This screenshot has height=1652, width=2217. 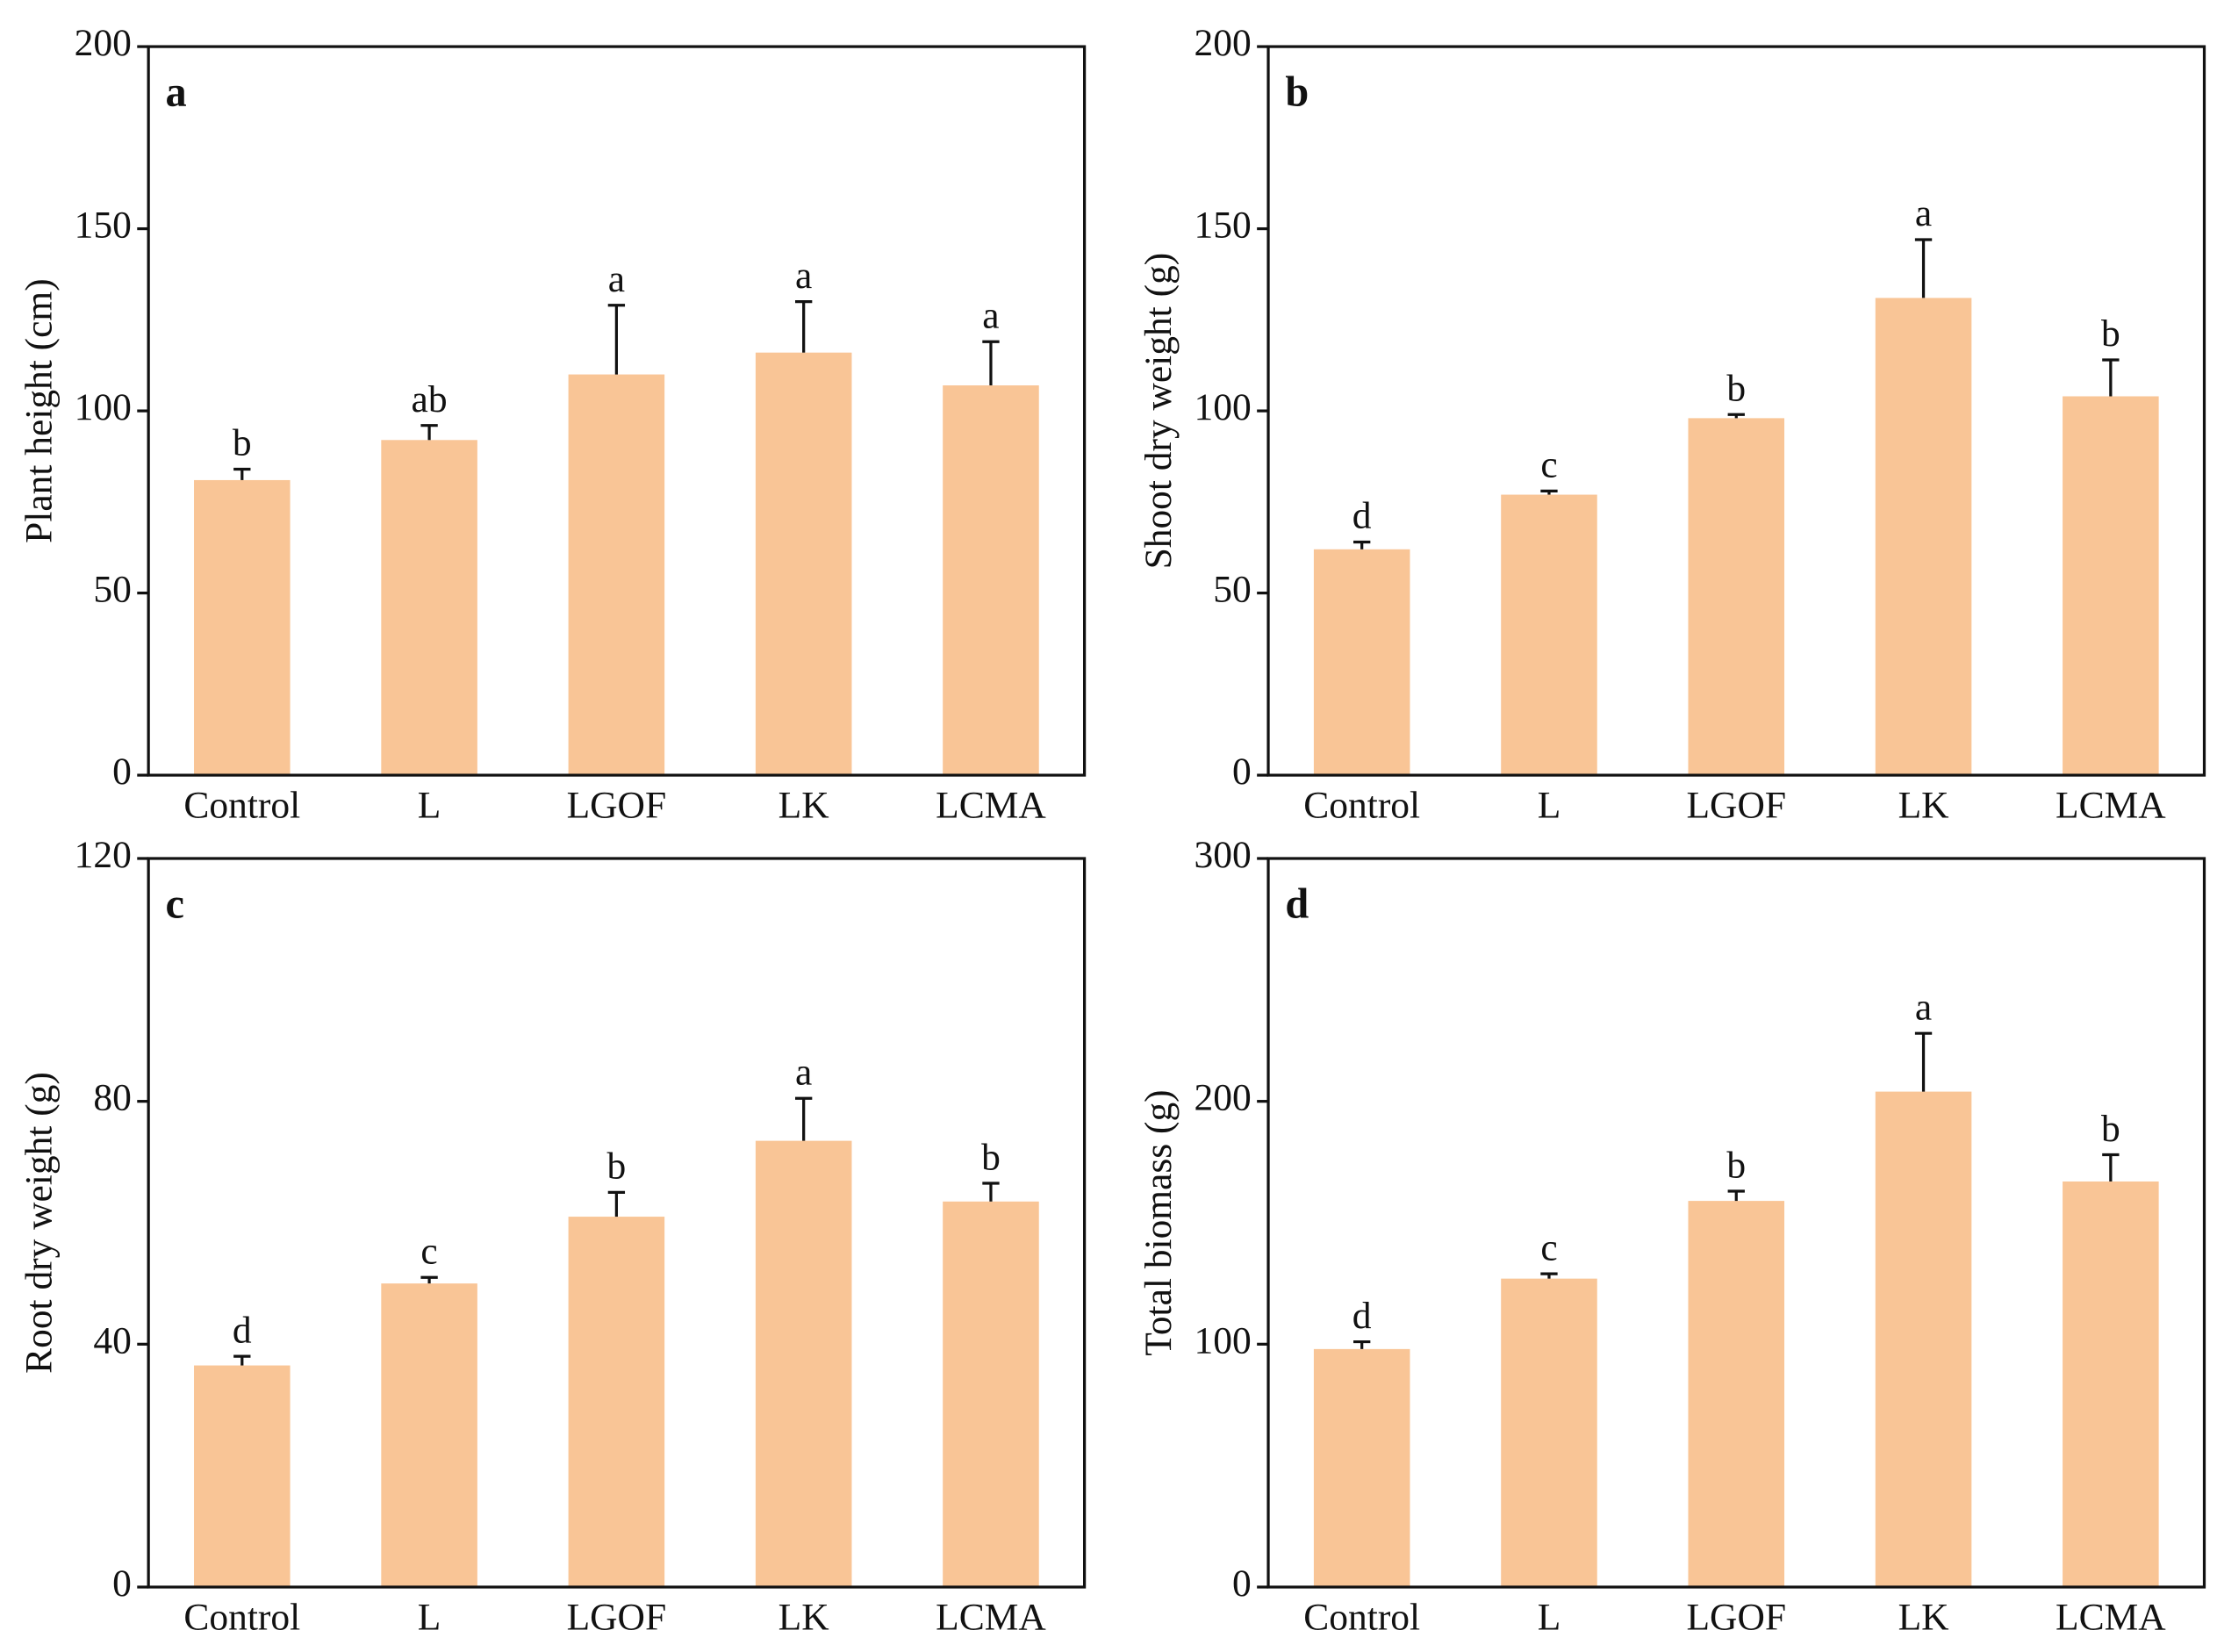 What do you see at coordinates (39, 1223) in the screenshot?
I see `y-axis-label: Root dry weight (g)` at bounding box center [39, 1223].